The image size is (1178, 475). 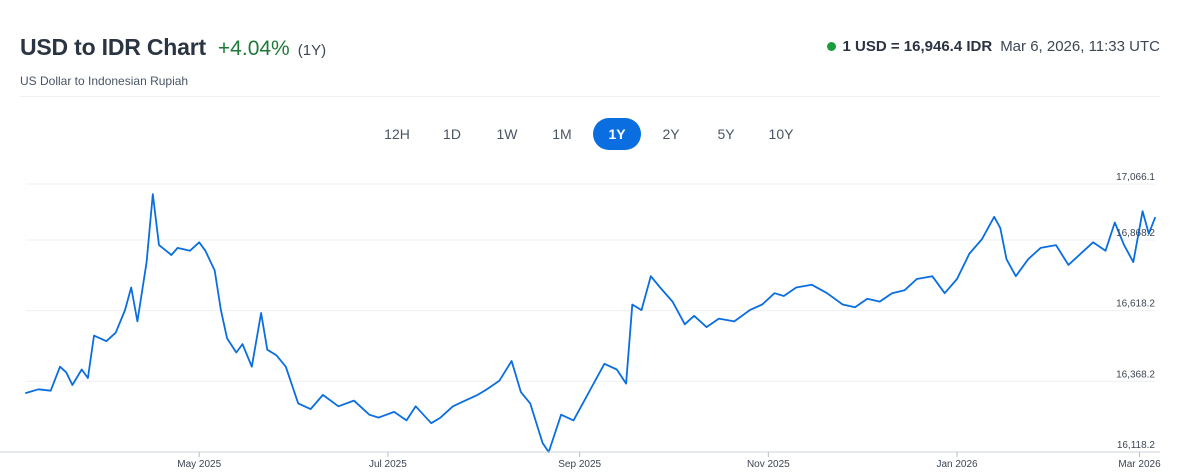 What do you see at coordinates (831, 46) in the screenshot?
I see `live-indicator-icon` at bounding box center [831, 46].